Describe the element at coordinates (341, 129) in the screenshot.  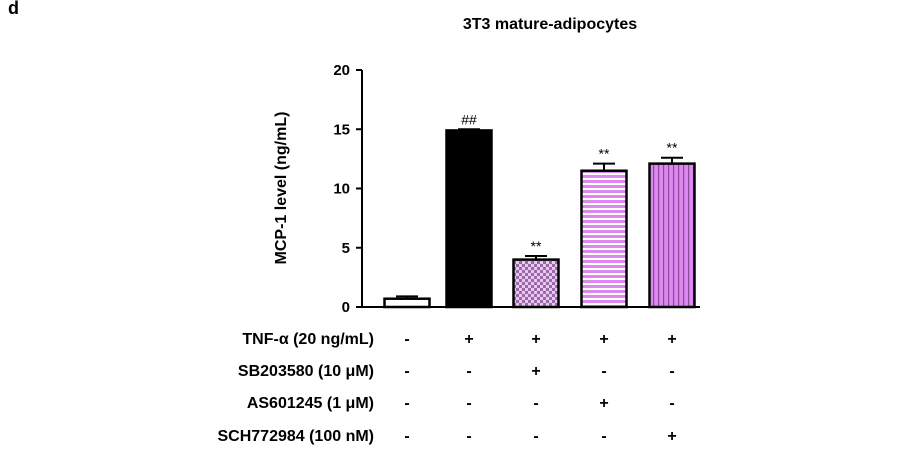
I see `y-tick-label: 15` at that location.